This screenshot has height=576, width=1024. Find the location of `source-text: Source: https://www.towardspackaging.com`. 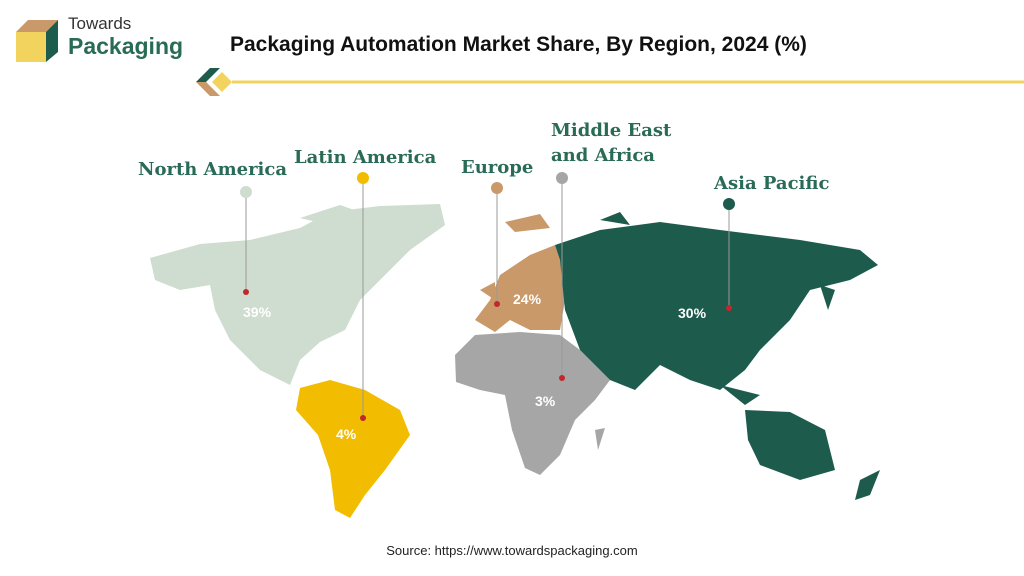

source-text: Source: https://www.towardspackaging.com is located at coordinates (512, 550).